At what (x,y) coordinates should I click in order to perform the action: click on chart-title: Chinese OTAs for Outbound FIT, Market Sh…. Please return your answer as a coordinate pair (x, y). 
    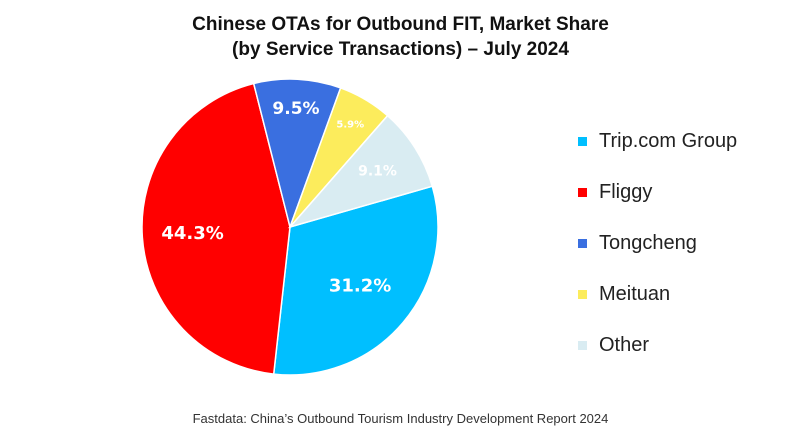
    Looking at the image, I should click on (400, 37).